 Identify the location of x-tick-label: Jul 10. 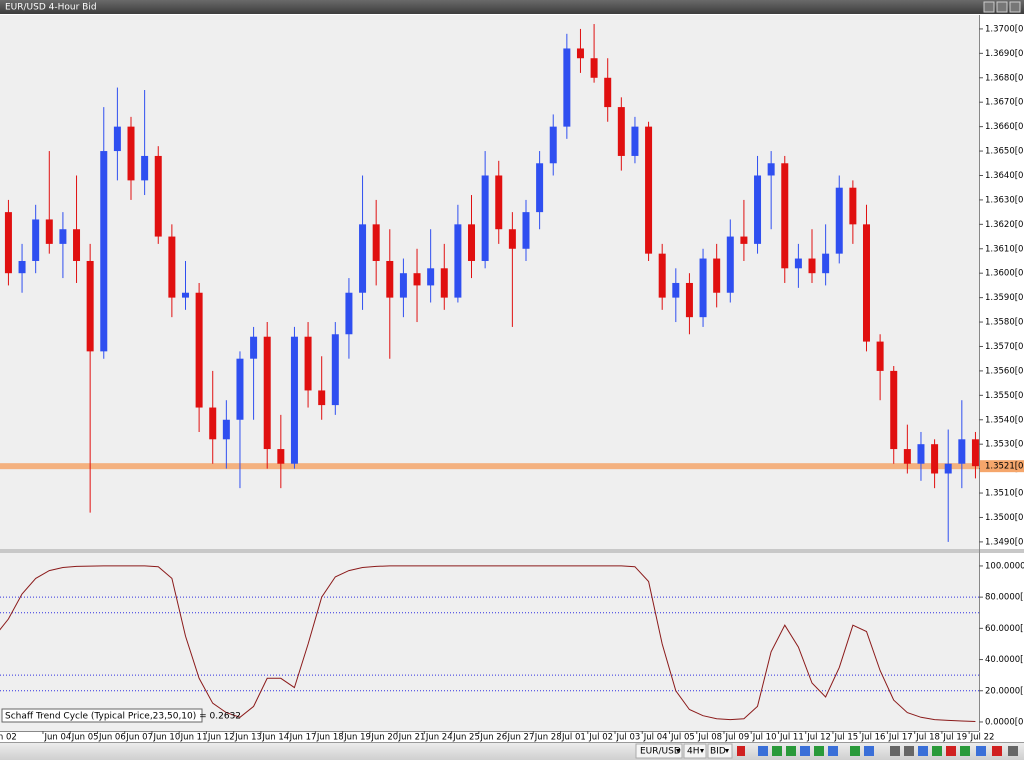
(764, 738).